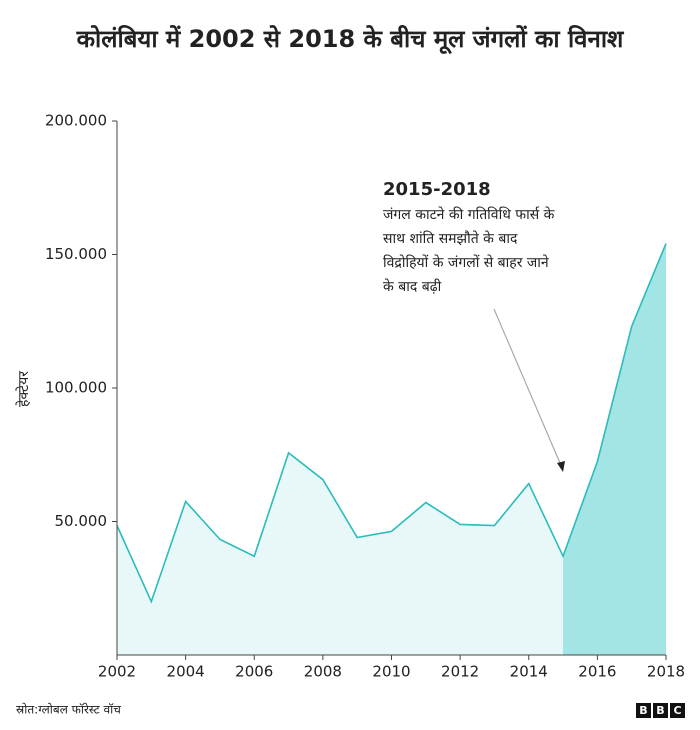 This screenshot has height=730, width=700. What do you see at coordinates (412, 286) in the screenshot?
I see `annotation-line: के बाद बढ़ी` at bounding box center [412, 286].